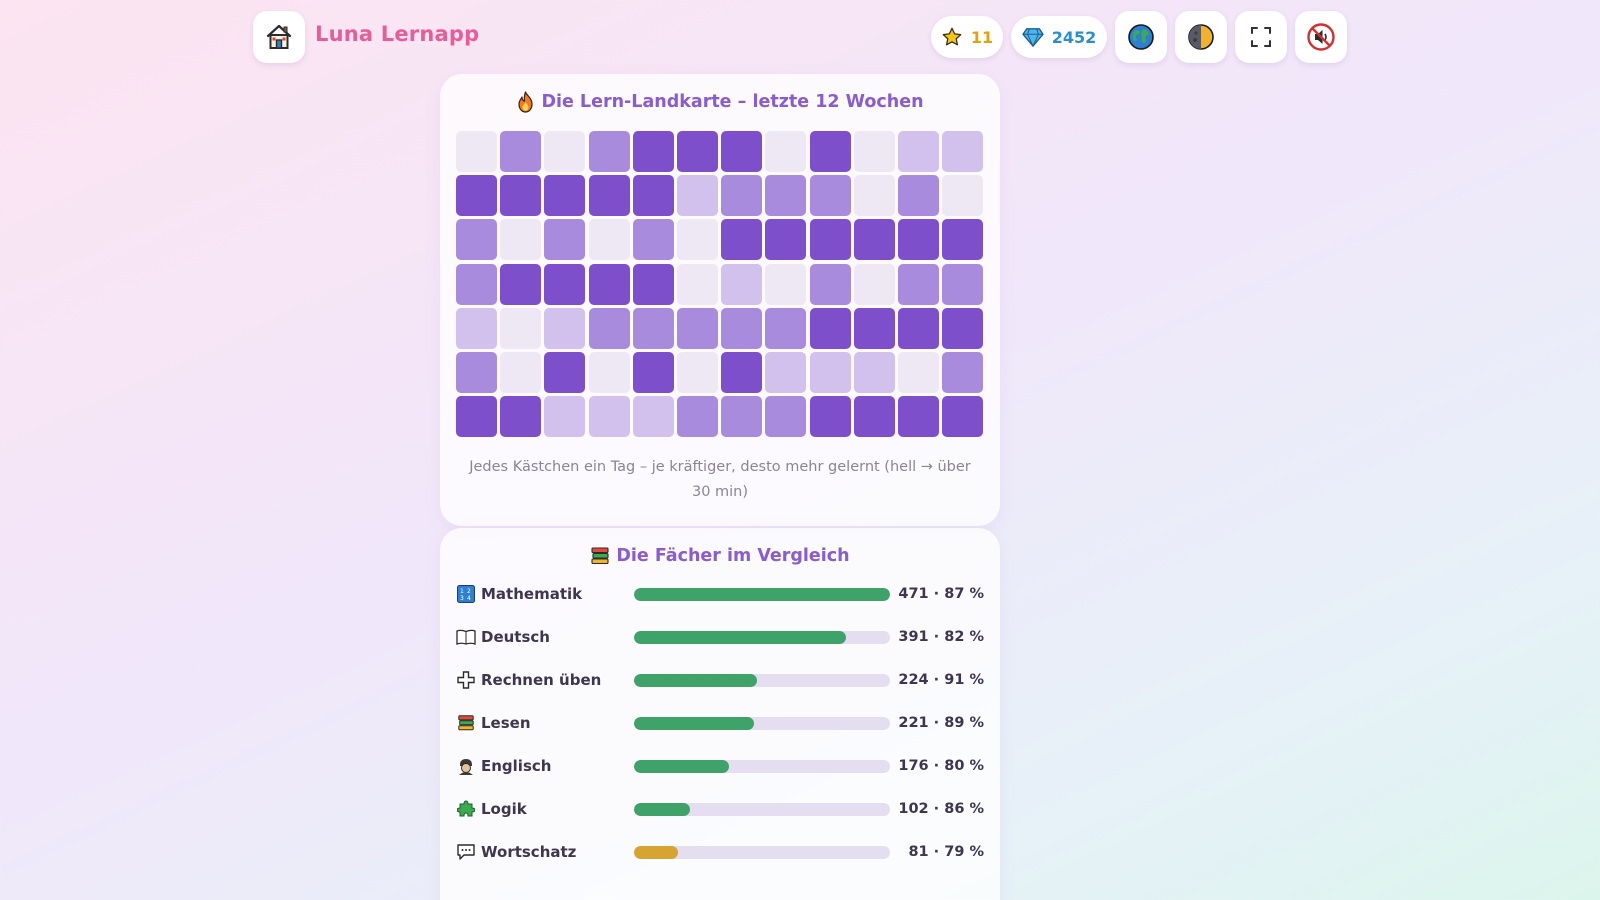 The width and height of the screenshot is (1600, 900). What do you see at coordinates (1059, 37) in the screenshot?
I see `gems-counter: 2452` at bounding box center [1059, 37].